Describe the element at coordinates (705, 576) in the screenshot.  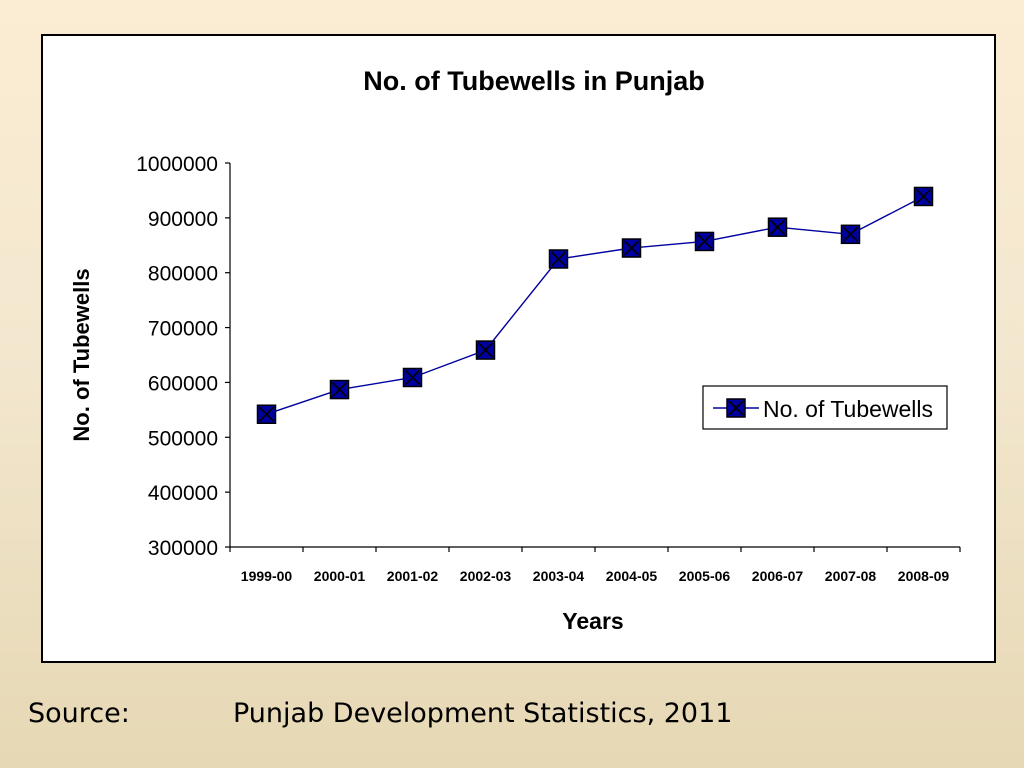
I see `x-tick-label: 2005-06` at that location.